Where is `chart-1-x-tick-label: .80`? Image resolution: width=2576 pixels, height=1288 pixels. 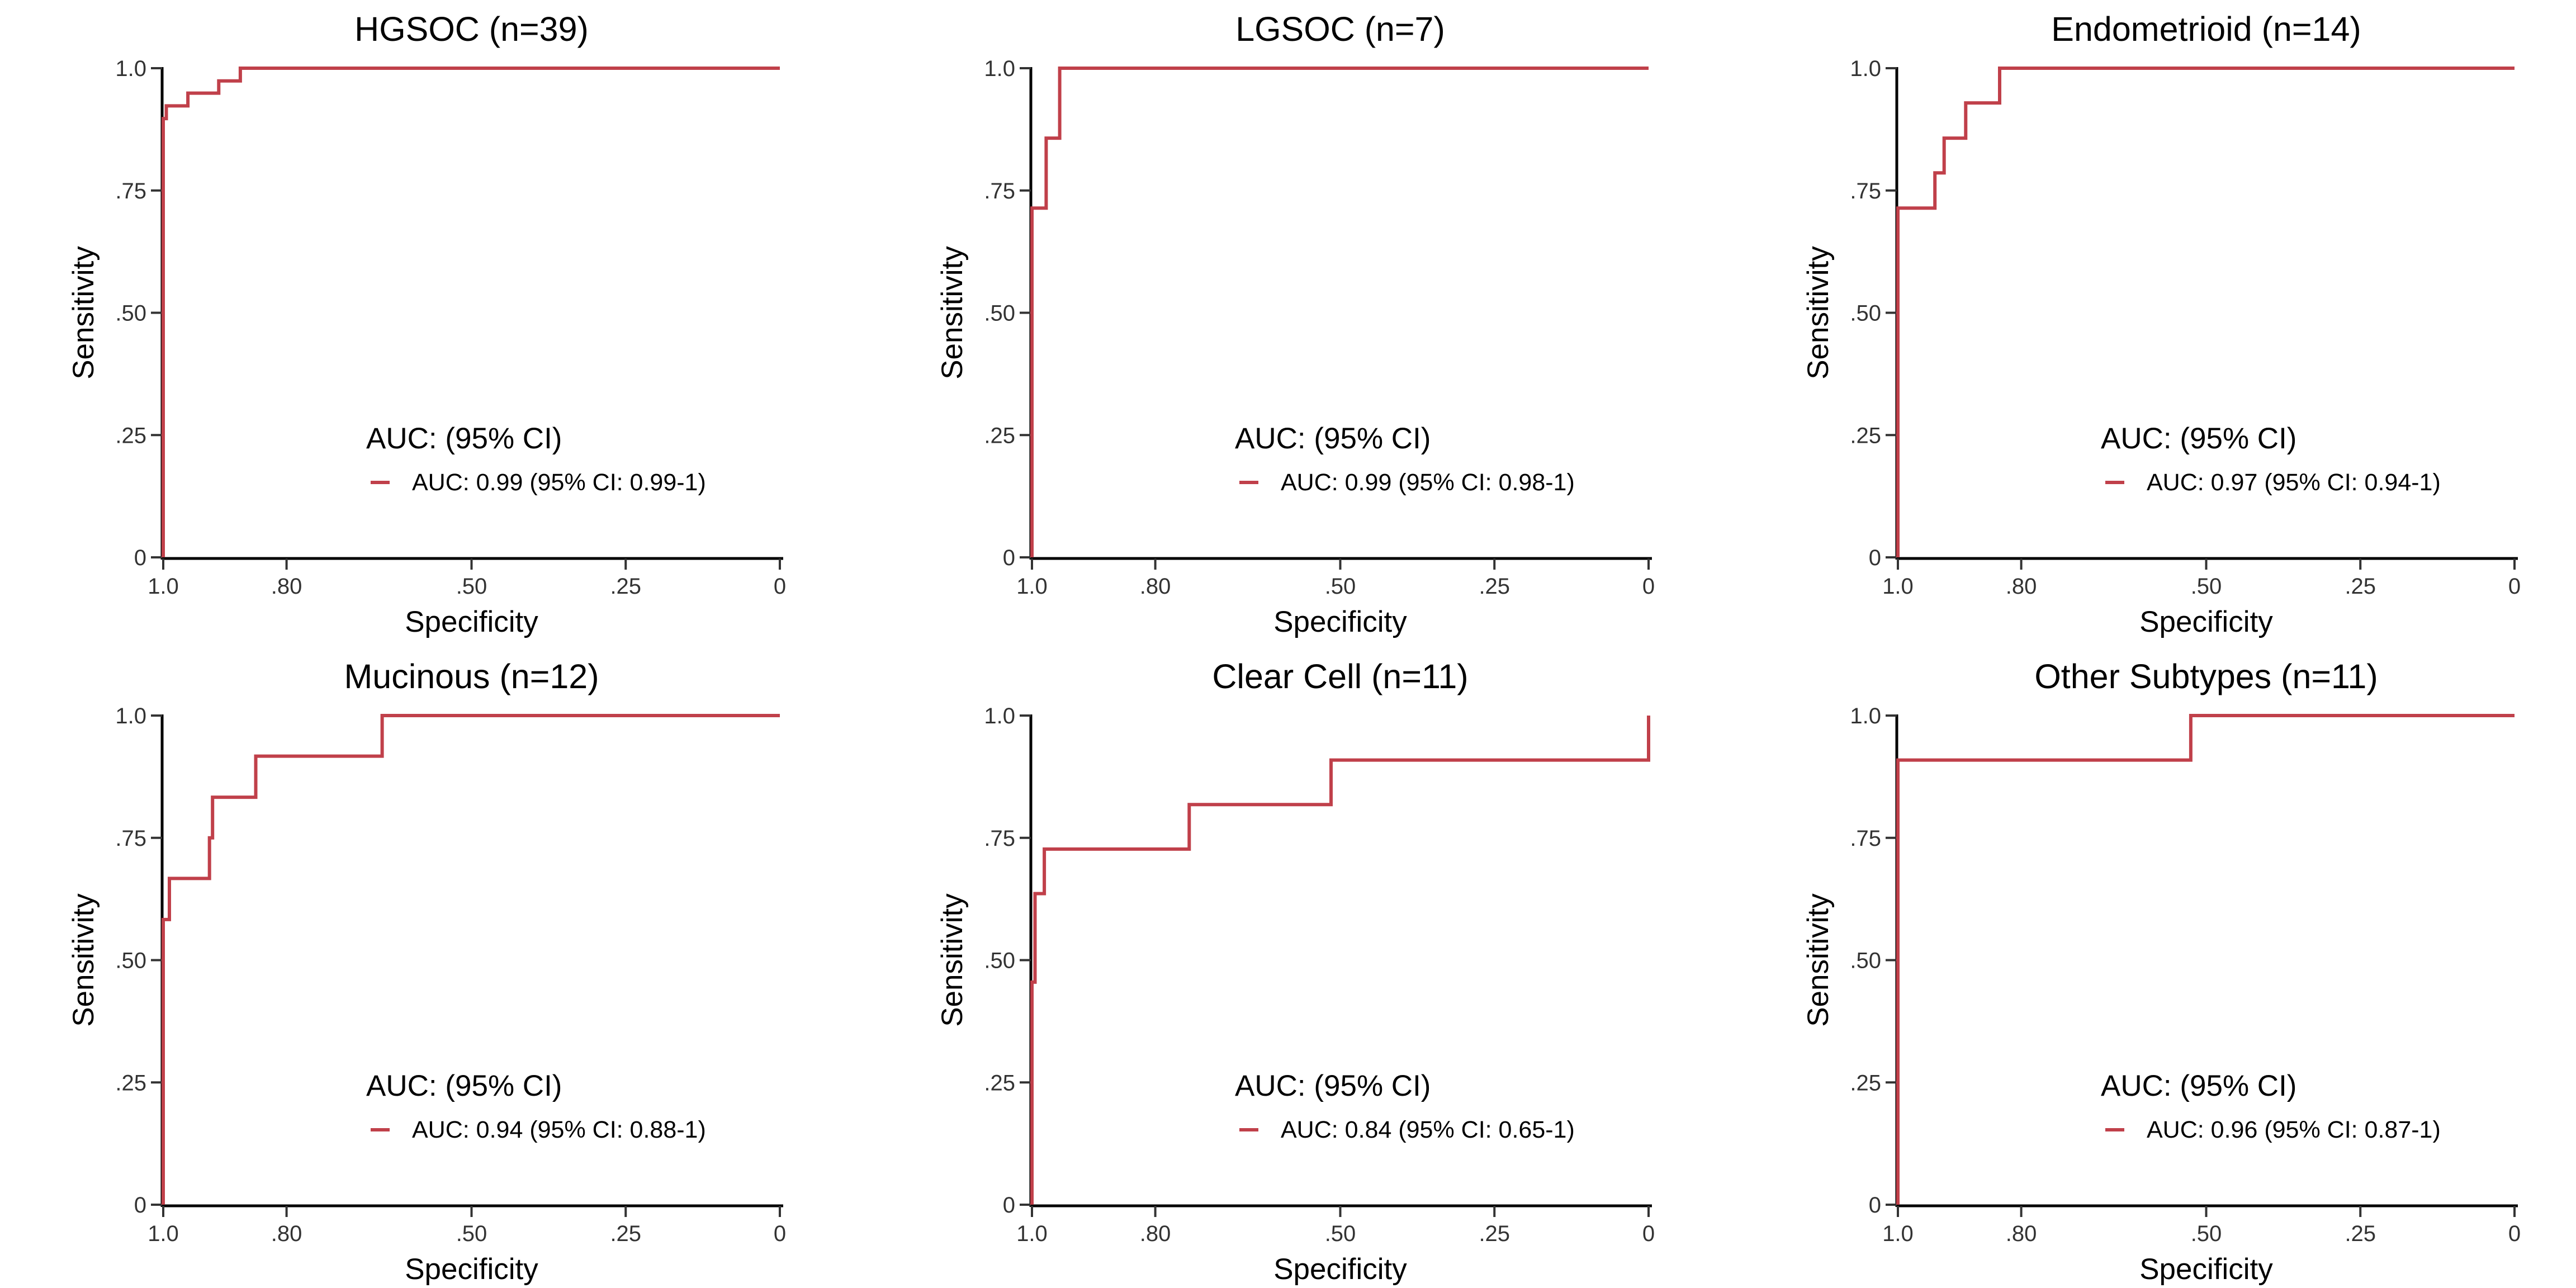
chart-1-x-tick-label: .80 is located at coordinates (1155, 586).